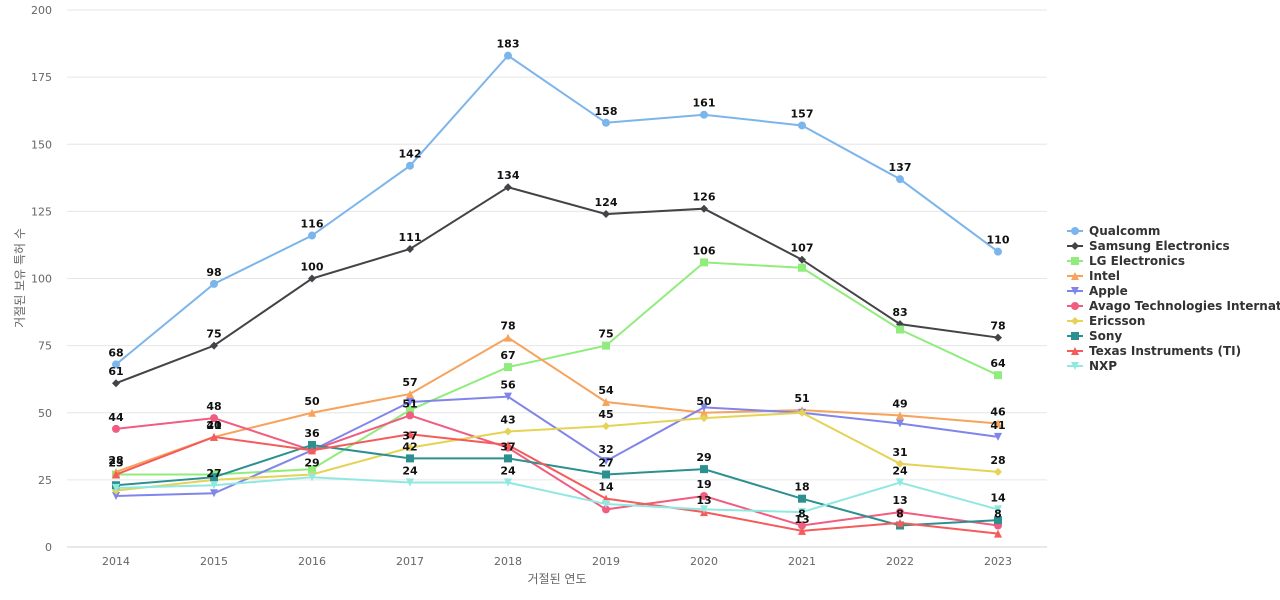 The image size is (1280, 600). I want to click on legend-item: Ericsson, so click(1106, 321).